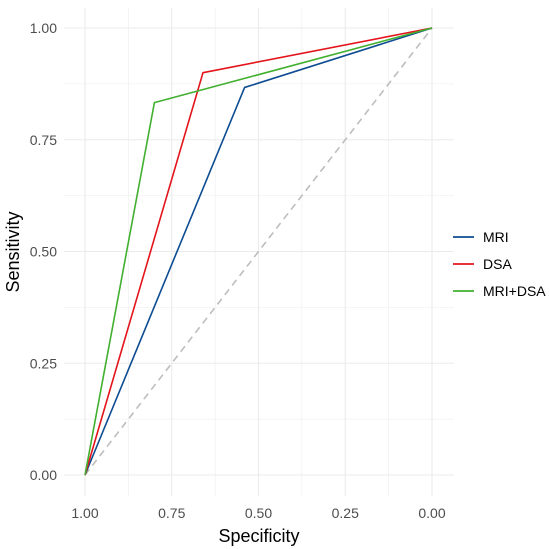  I want to click on y-tick-label: 0.25, so click(43, 363).